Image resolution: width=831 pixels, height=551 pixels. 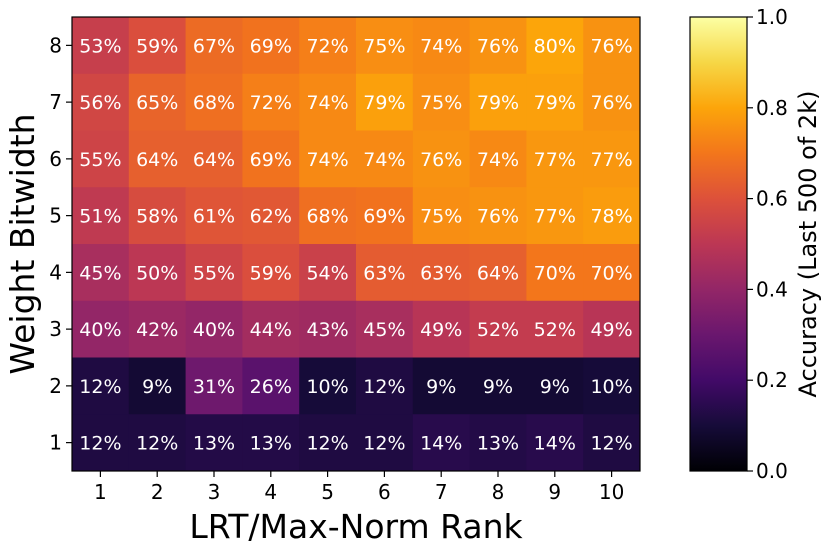 What do you see at coordinates (55, 102) in the screenshot?
I see `y-tick-label: 7` at bounding box center [55, 102].